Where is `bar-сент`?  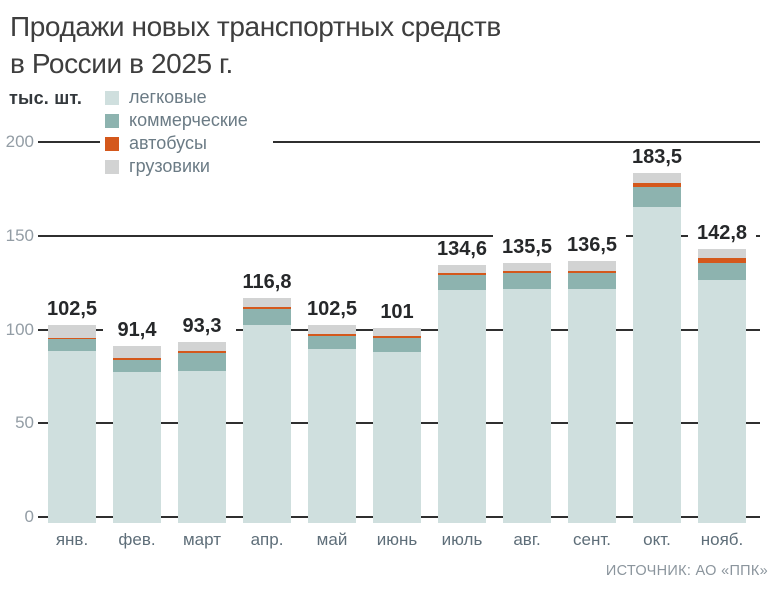
bar-сент is located at coordinates (592, 392).